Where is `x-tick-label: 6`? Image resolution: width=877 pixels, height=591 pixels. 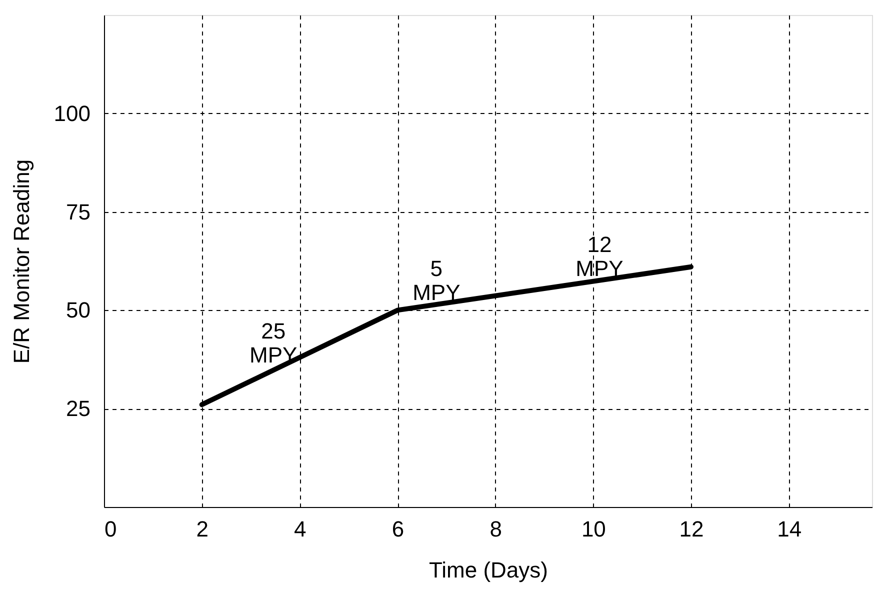 x-tick-label: 6 is located at coordinates (398, 529).